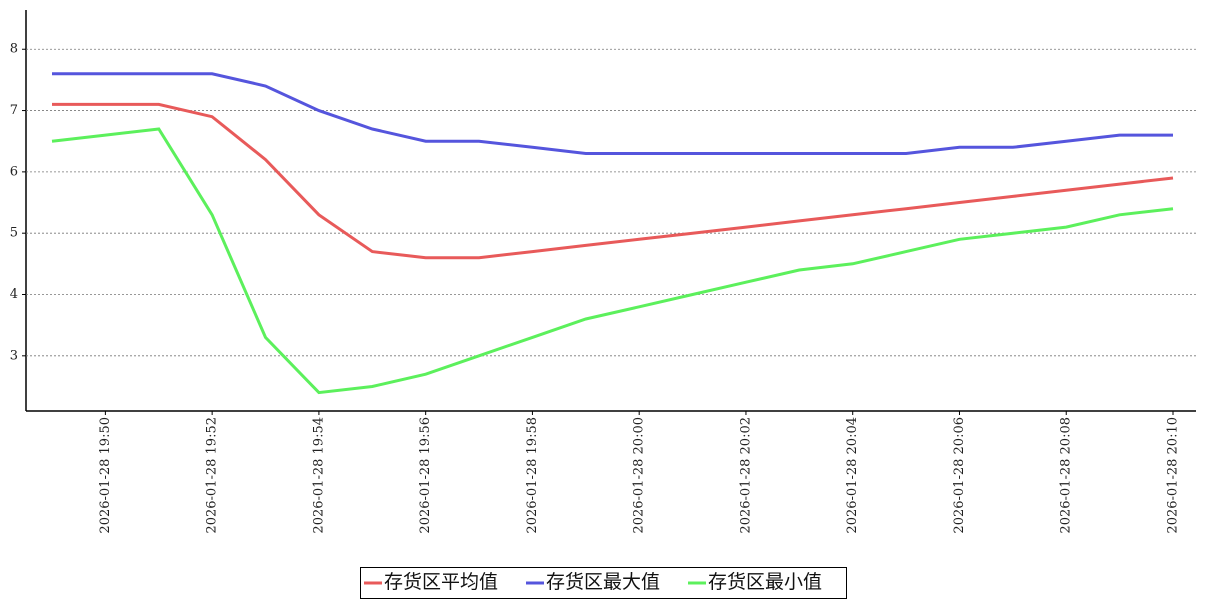  What do you see at coordinates (959, 475) in the screenshot?
I see `x-tick-label: 2026-01-28 20:06` at bounding box center [959, 475].